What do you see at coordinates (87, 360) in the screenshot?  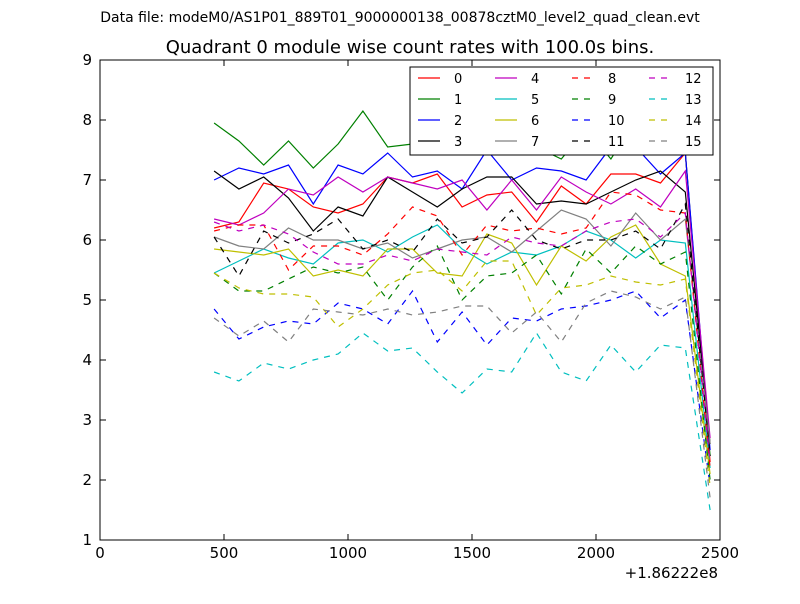 I see `y-tick-label: 4` at bounding box center [87, 360].